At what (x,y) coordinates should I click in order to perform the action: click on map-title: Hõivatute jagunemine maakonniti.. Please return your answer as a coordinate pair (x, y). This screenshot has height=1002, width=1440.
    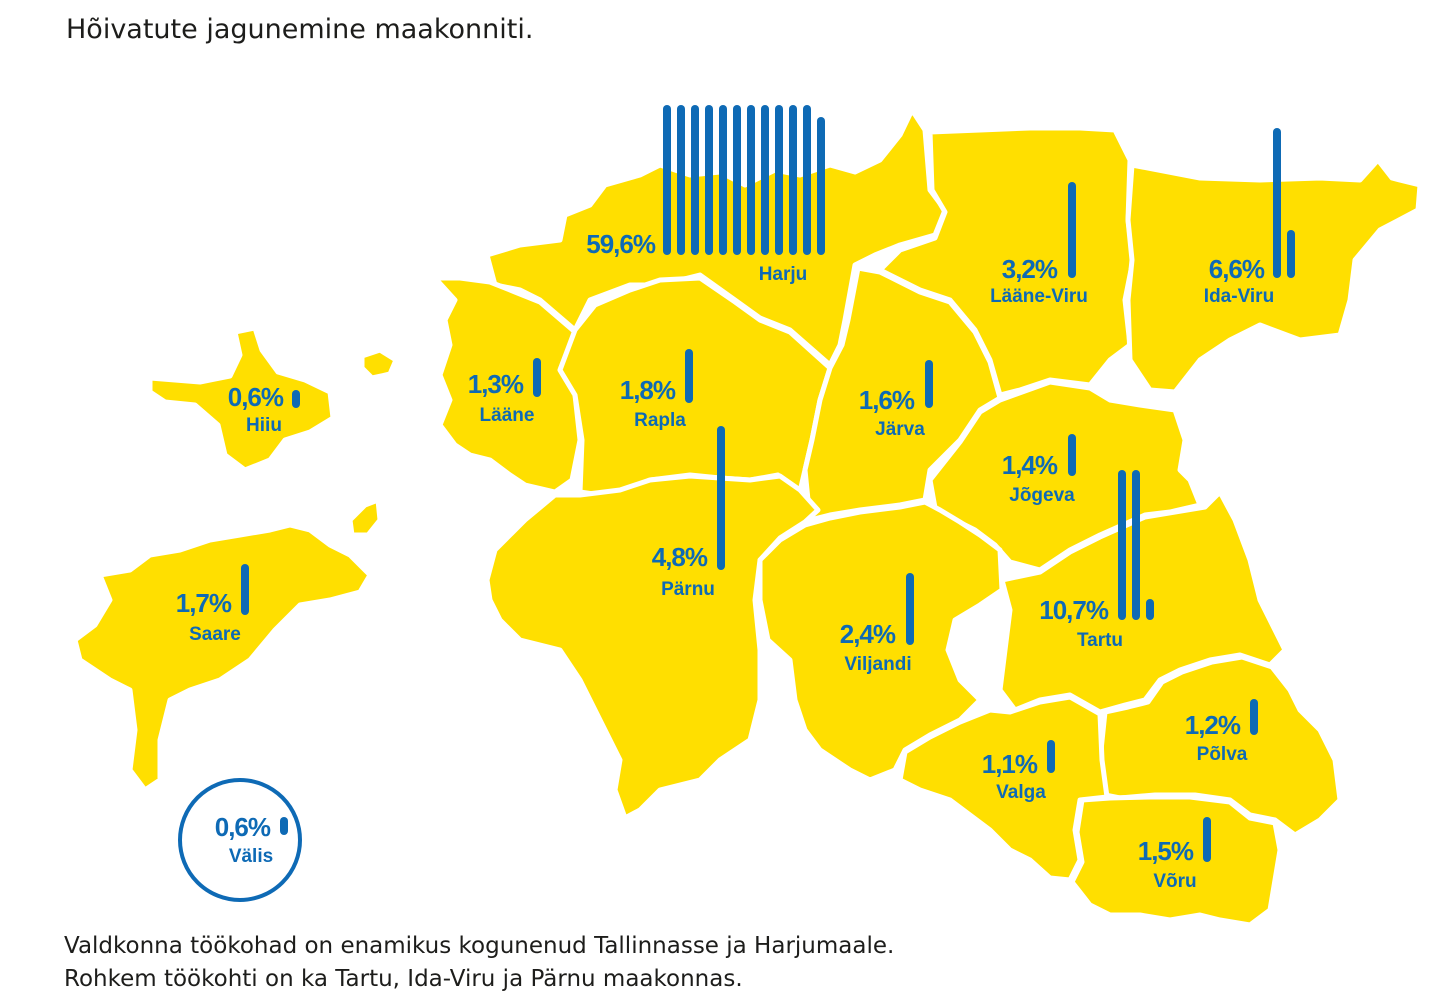
    Looking at the image, I should click on (300, 29).